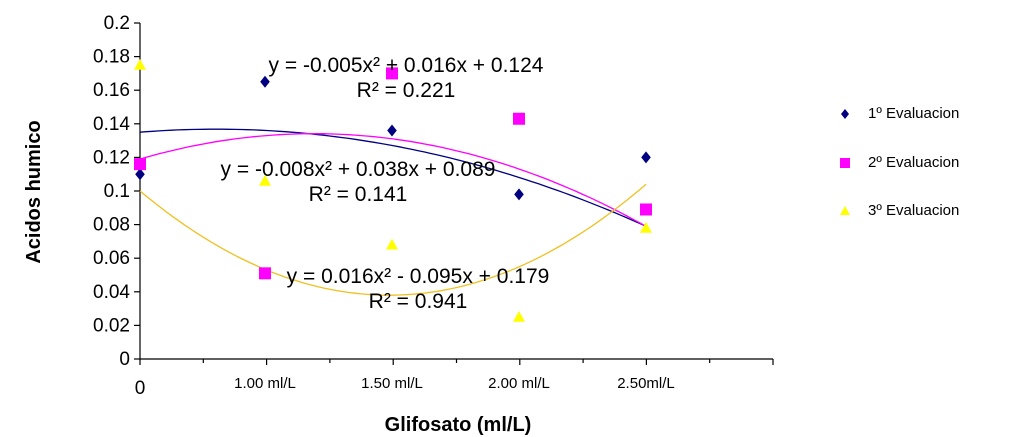 This screenshot has height=437, width=1010. I want to click on x-tick-label: 2.00 ml/L, so click(519, 383).